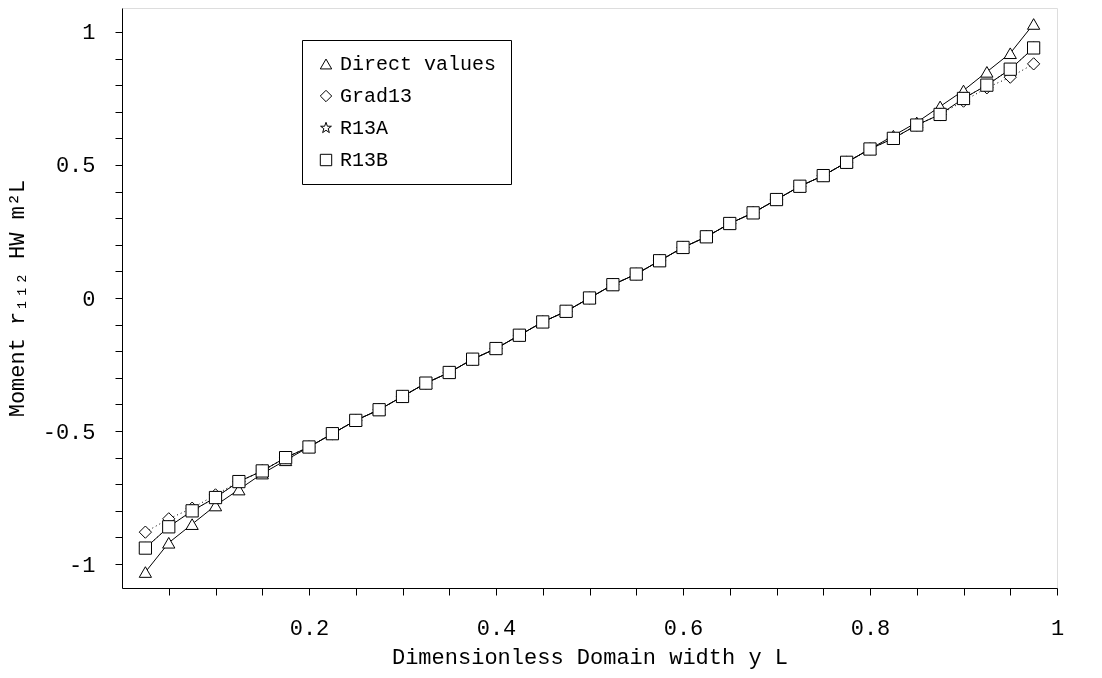 Image resolution: width=1102 pixels, height=678 pixels. Describe the element at coordinates (309, 629) in the screenshot. I see `x-tick-label: 0.2` at that location.